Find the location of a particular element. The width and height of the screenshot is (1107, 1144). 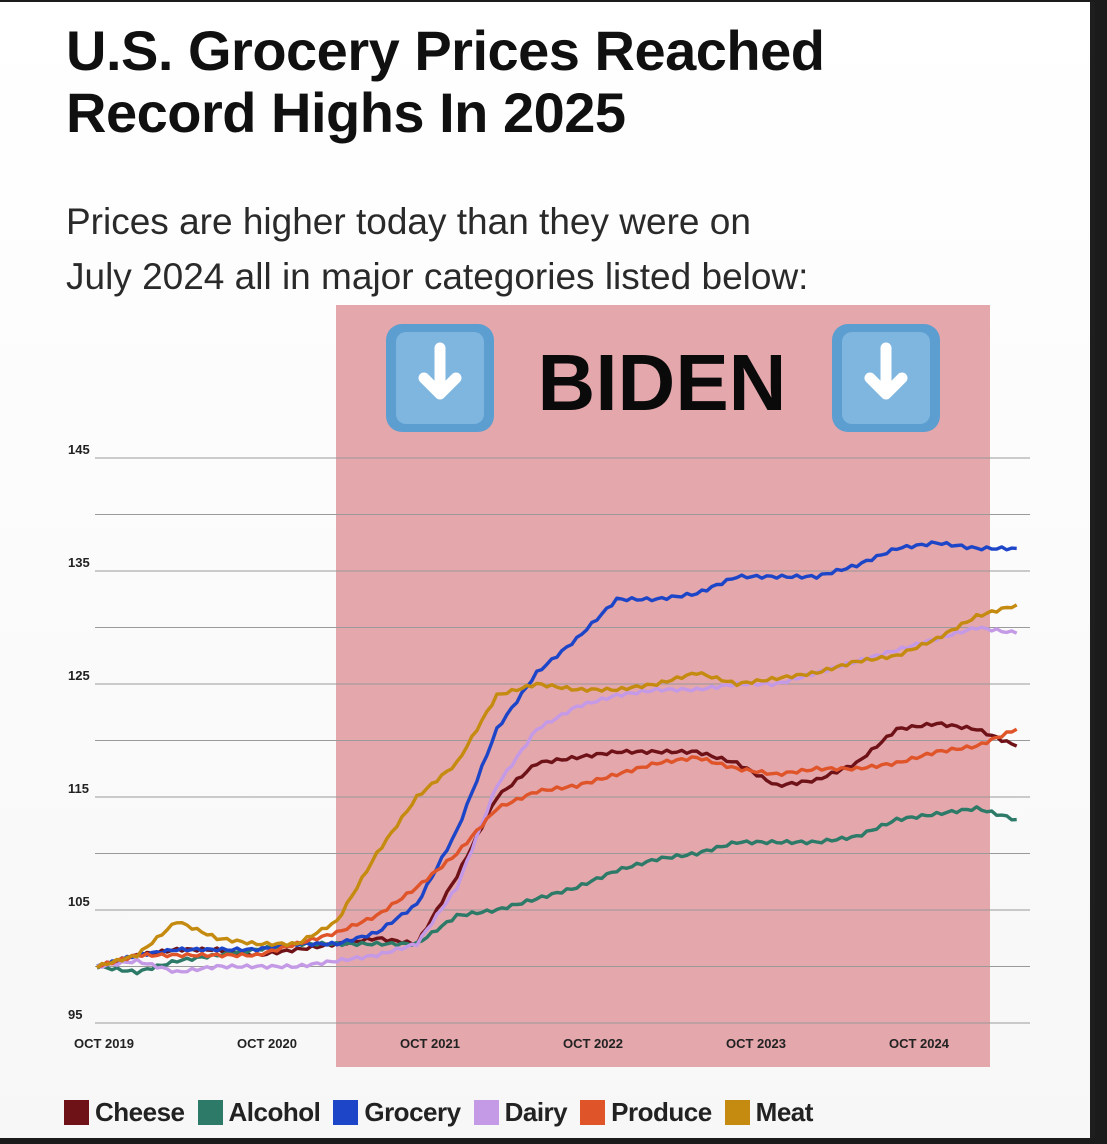

legend-item-produce: Produce is located at coordinates (646, 1112).